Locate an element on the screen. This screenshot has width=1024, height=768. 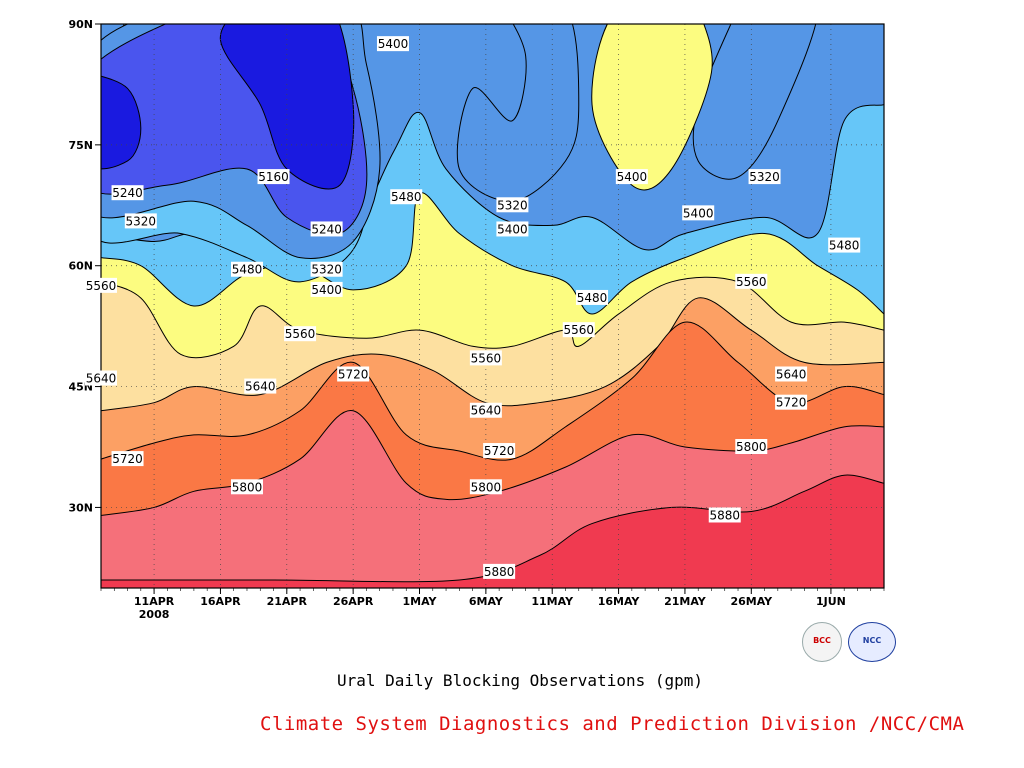
x-tick-label: 11APR is located at coordinates (154, 601).